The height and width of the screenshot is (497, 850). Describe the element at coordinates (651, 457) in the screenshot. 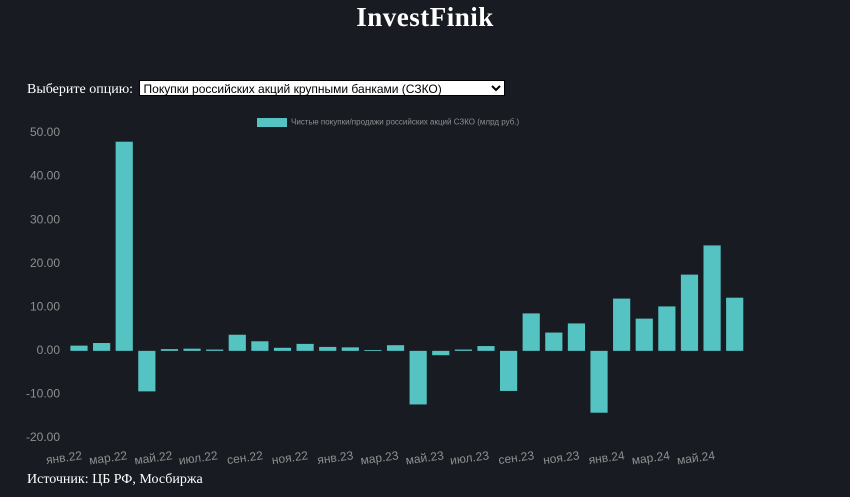

I see `x-tick-label: мар.24` at that location.